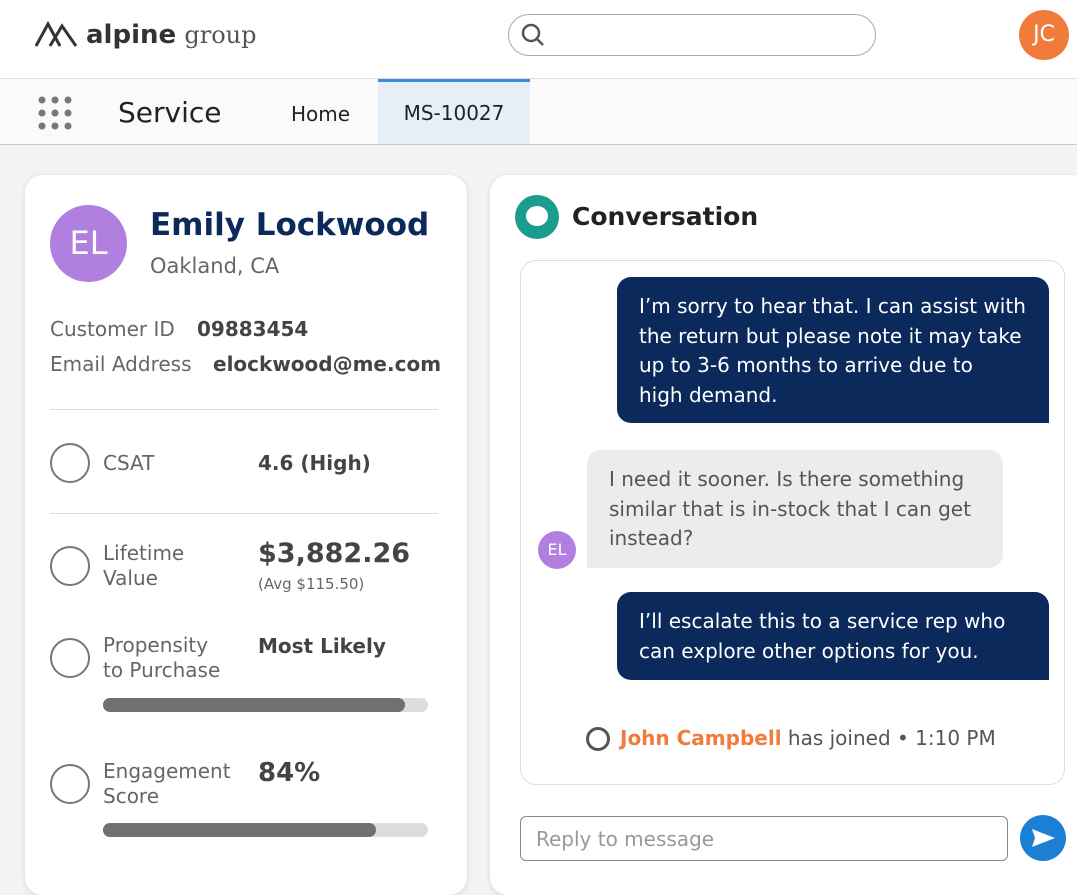  Describe the element at coordinates (131, 35) in the screenshot. I see `logo-bold: alpine` at that location.